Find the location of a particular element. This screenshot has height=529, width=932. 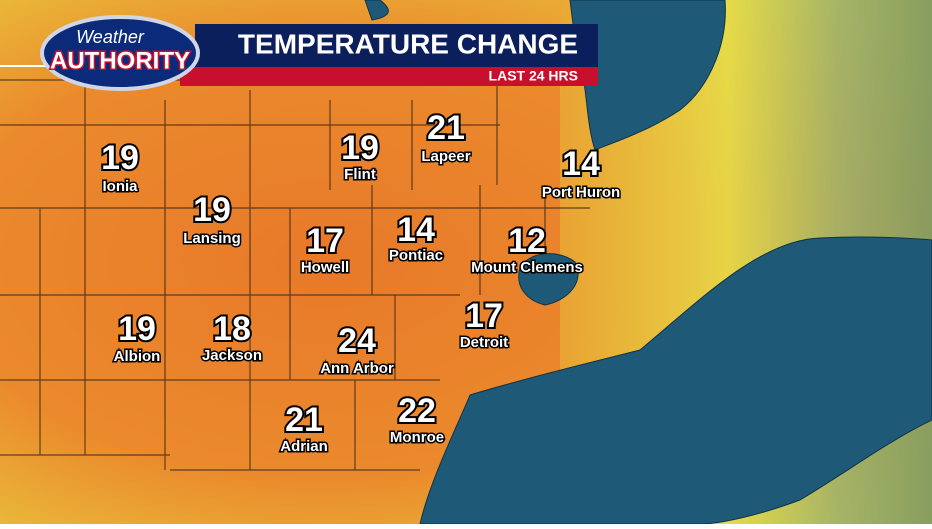

city-name: Monroe is located at coordinates (417, 437).